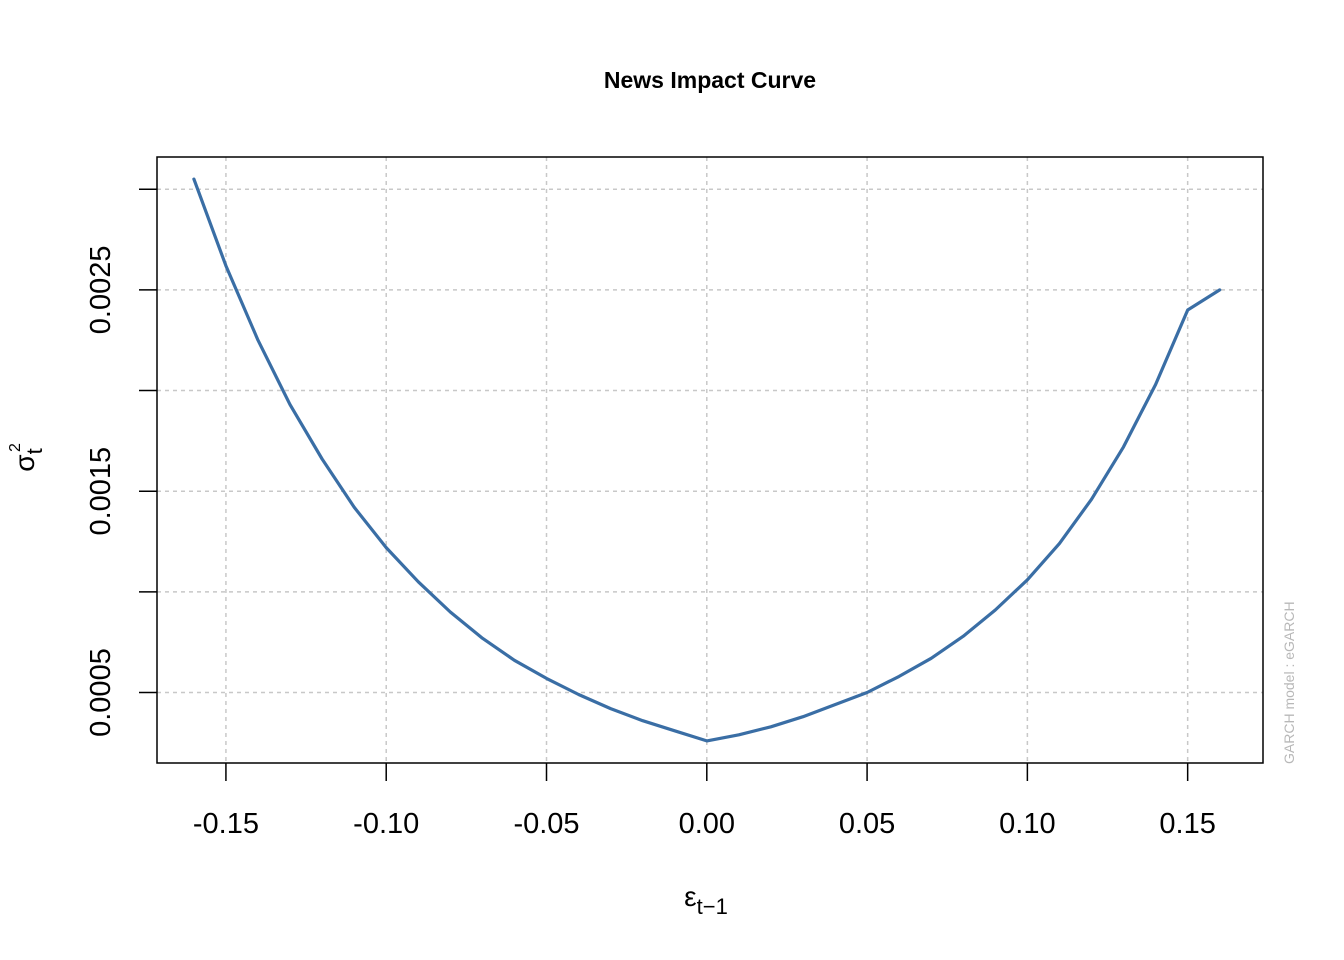 The height and width of the screenshot is (960, 1344). What do you see at coordinates (15, 447) in the screenshot?
I see `y-axis-label-sup: 2` at bounding box center [15, 447].